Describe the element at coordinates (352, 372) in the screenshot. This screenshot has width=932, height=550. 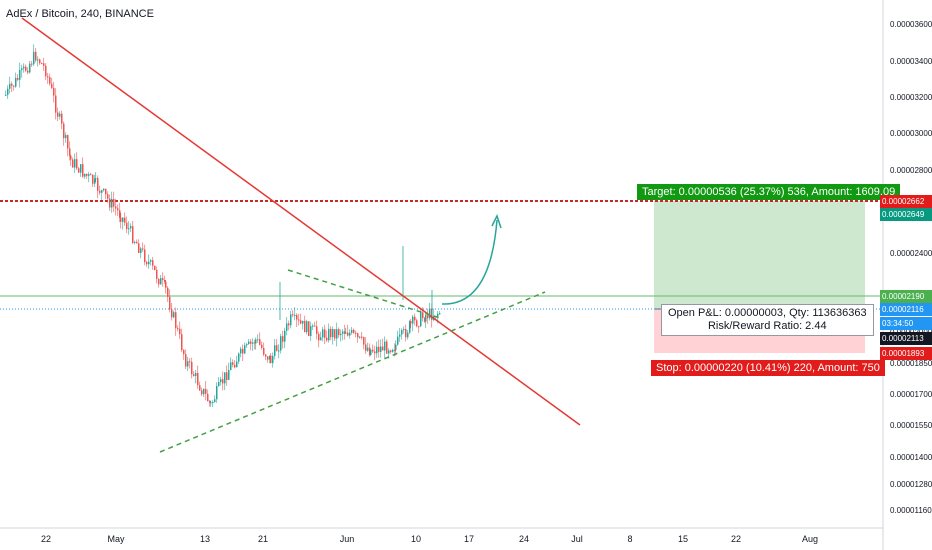
I see `uptrend-support-line` at that location.